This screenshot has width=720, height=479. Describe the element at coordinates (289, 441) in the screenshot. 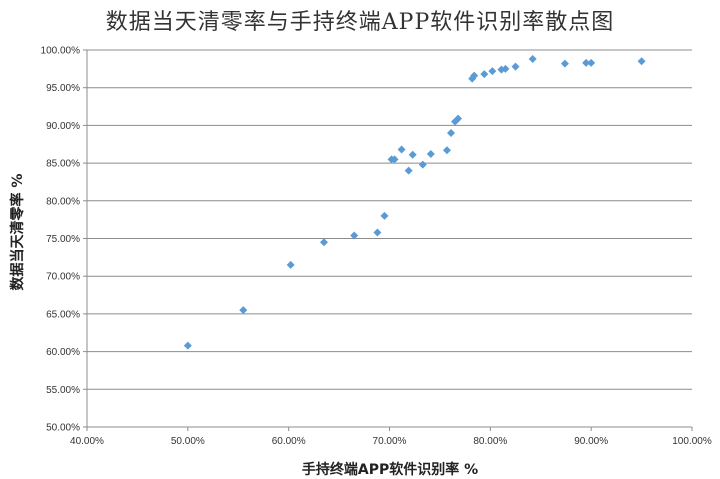

I see `x-tick-label: 60.00%` at that location.